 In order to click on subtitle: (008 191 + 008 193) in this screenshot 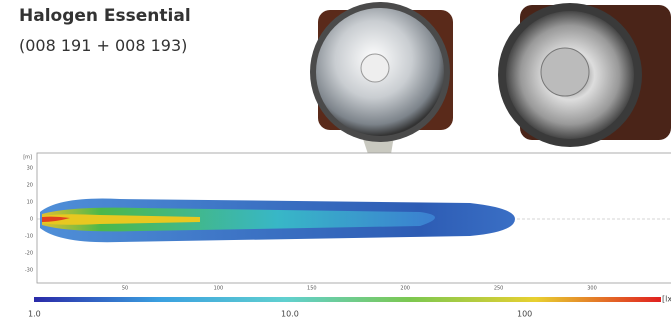, I will do `click(103, 45)`.